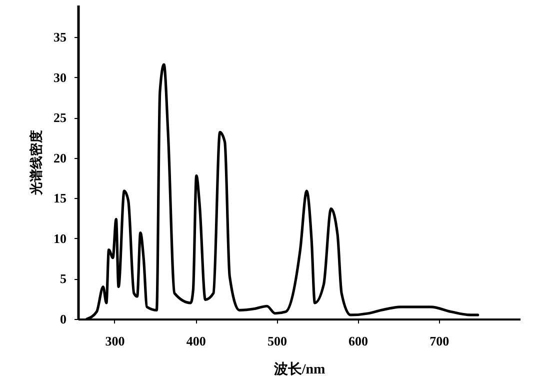 The image size is (547, 389). What do you see at coordinates (60, 238) in the screenshot?
I see `y-tick-label: 10` at bounding box center [60, 238].